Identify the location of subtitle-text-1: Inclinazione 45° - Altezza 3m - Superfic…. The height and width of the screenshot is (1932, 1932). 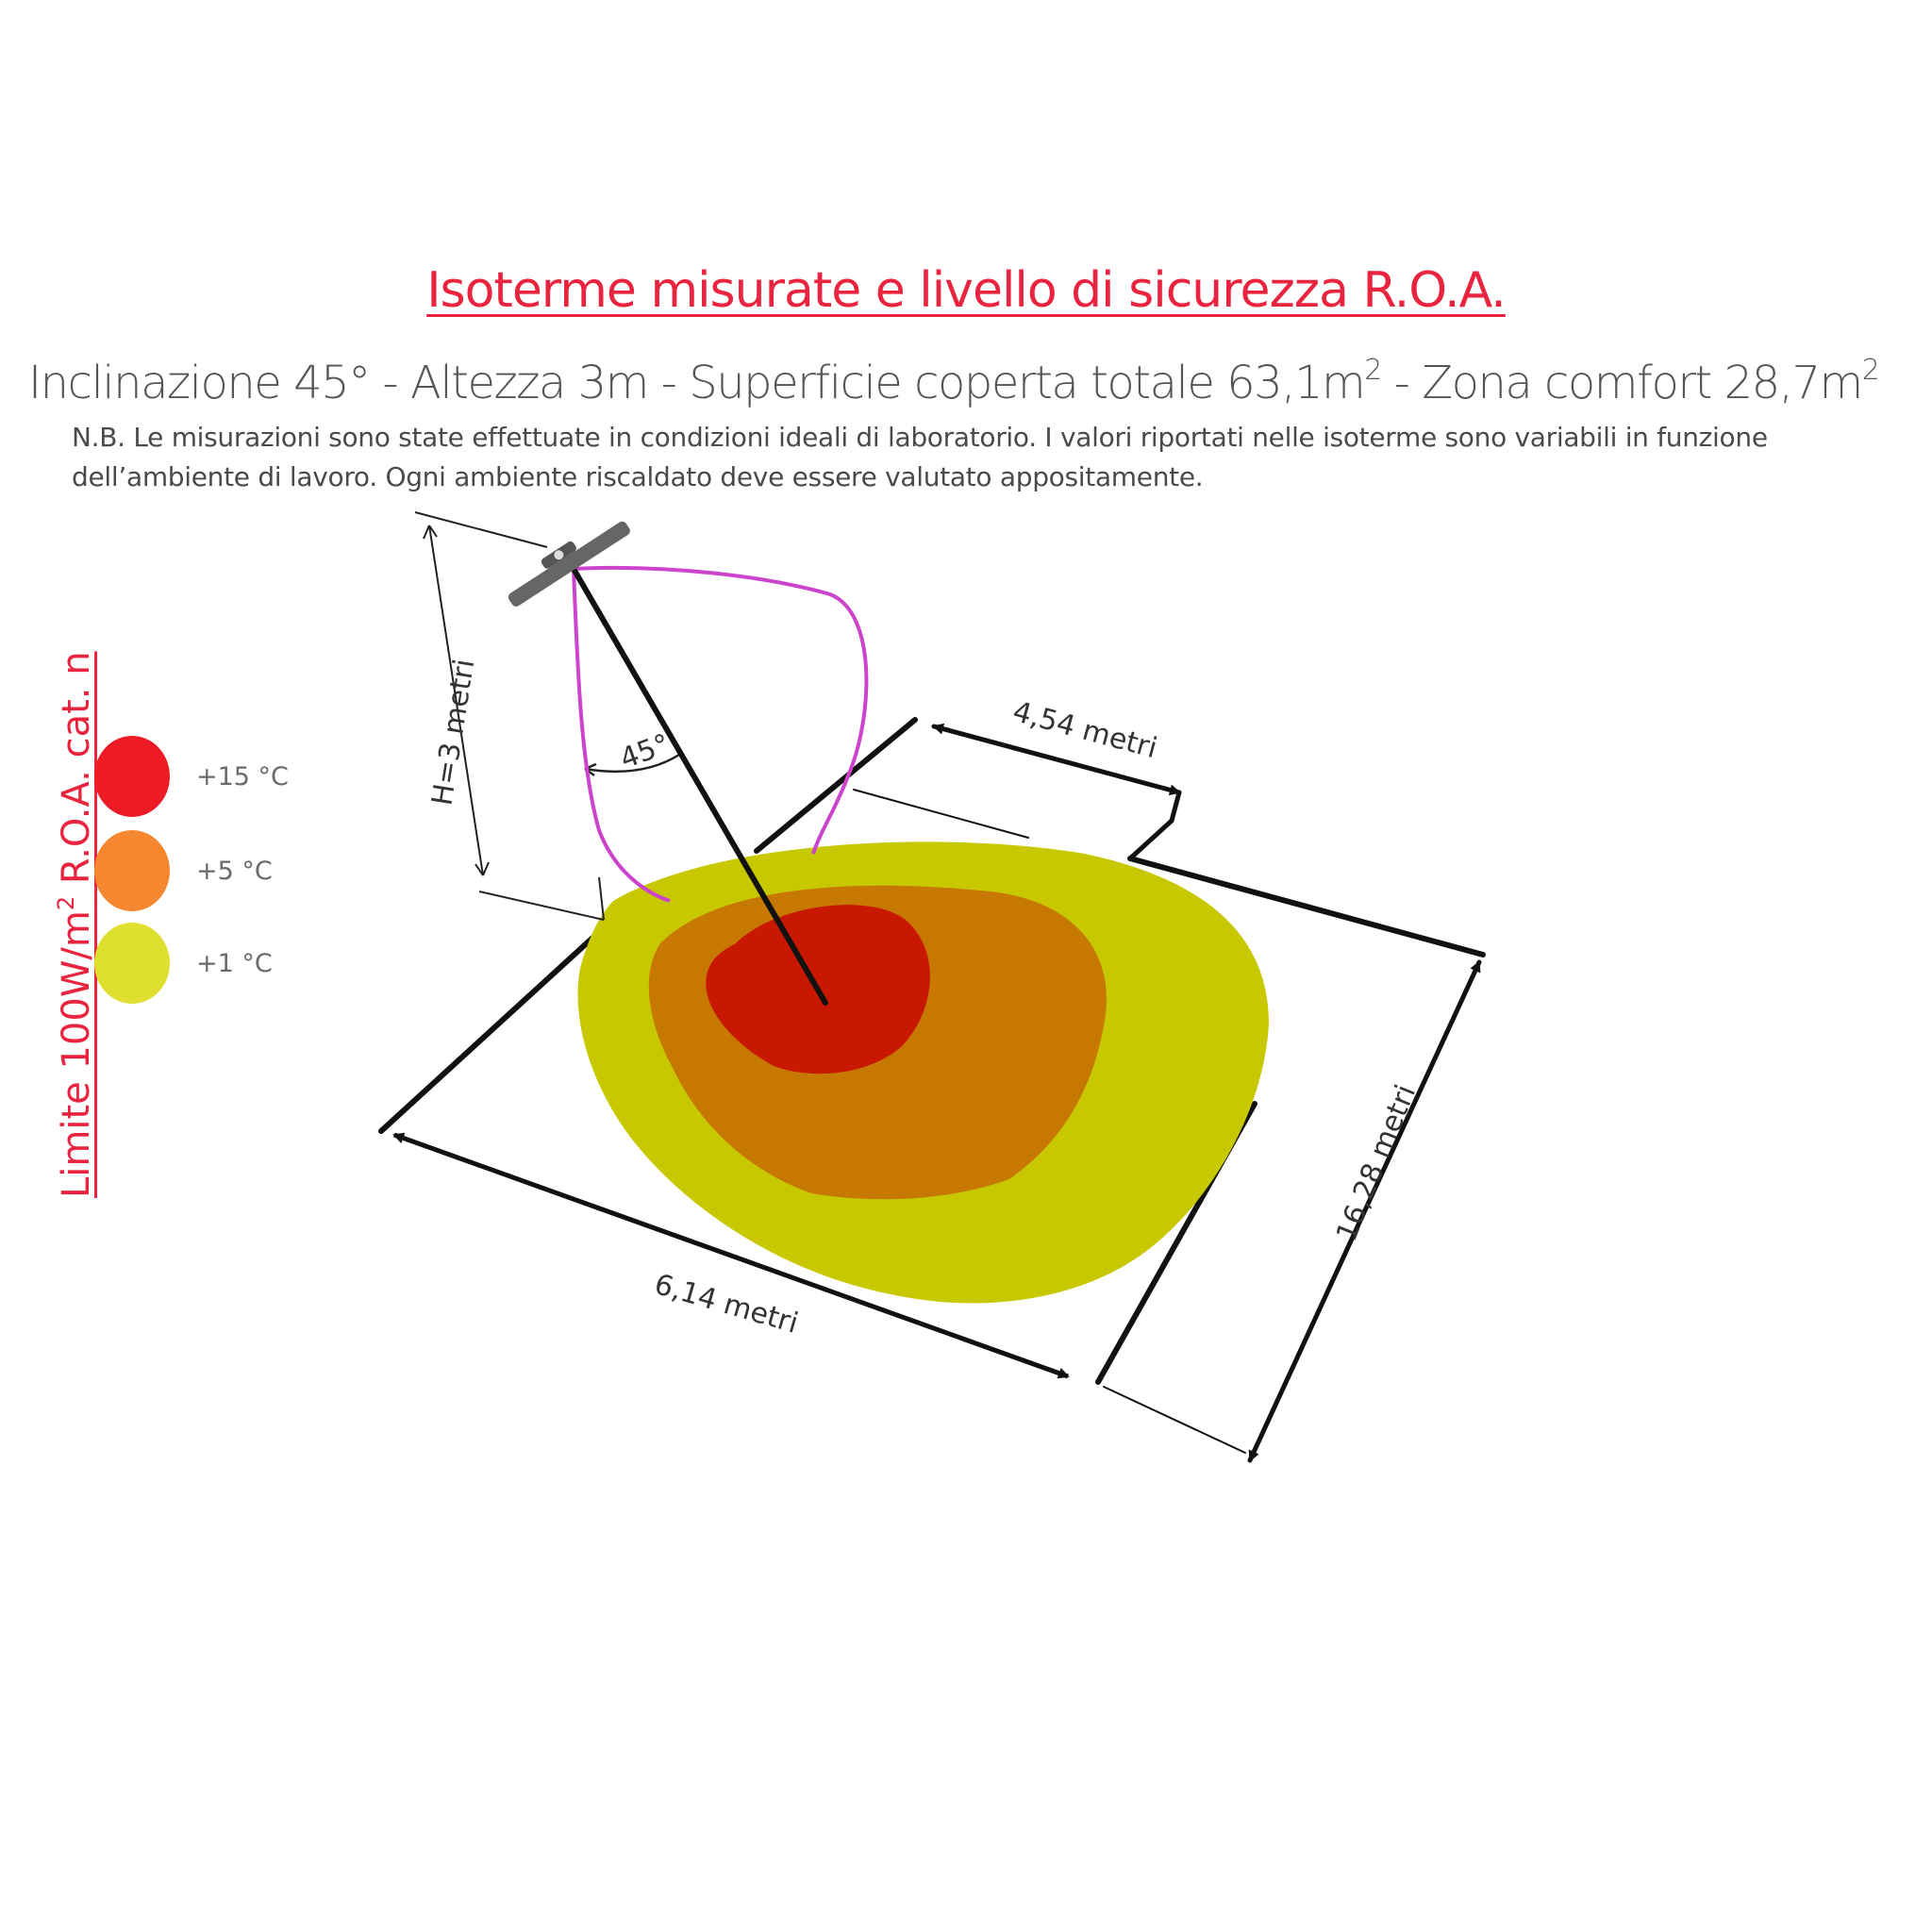
(697, 383).